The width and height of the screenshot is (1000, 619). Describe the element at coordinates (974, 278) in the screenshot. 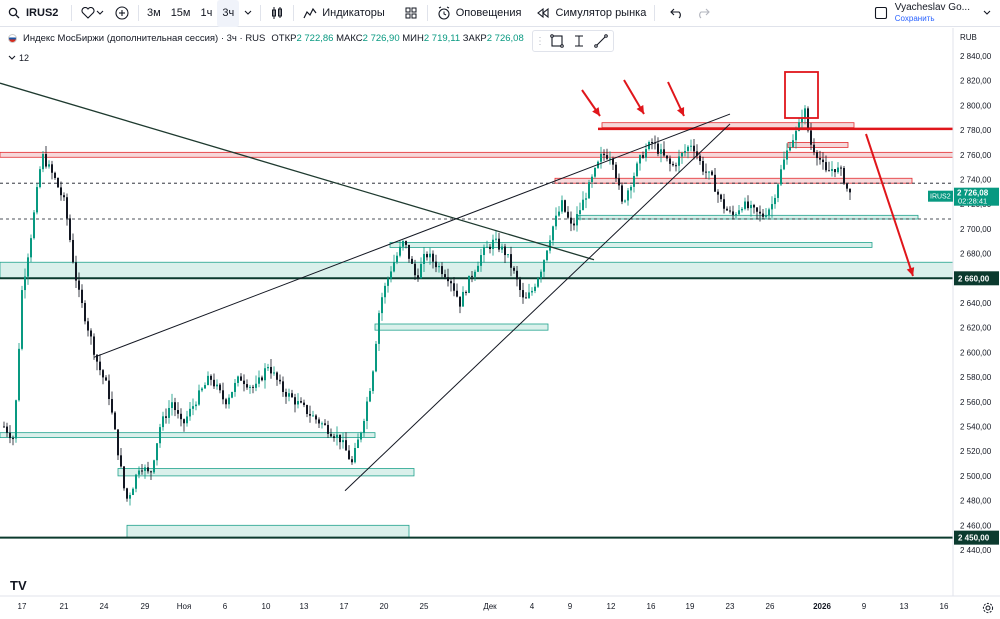

I see `marker-2660: 2 660,00` at that location.